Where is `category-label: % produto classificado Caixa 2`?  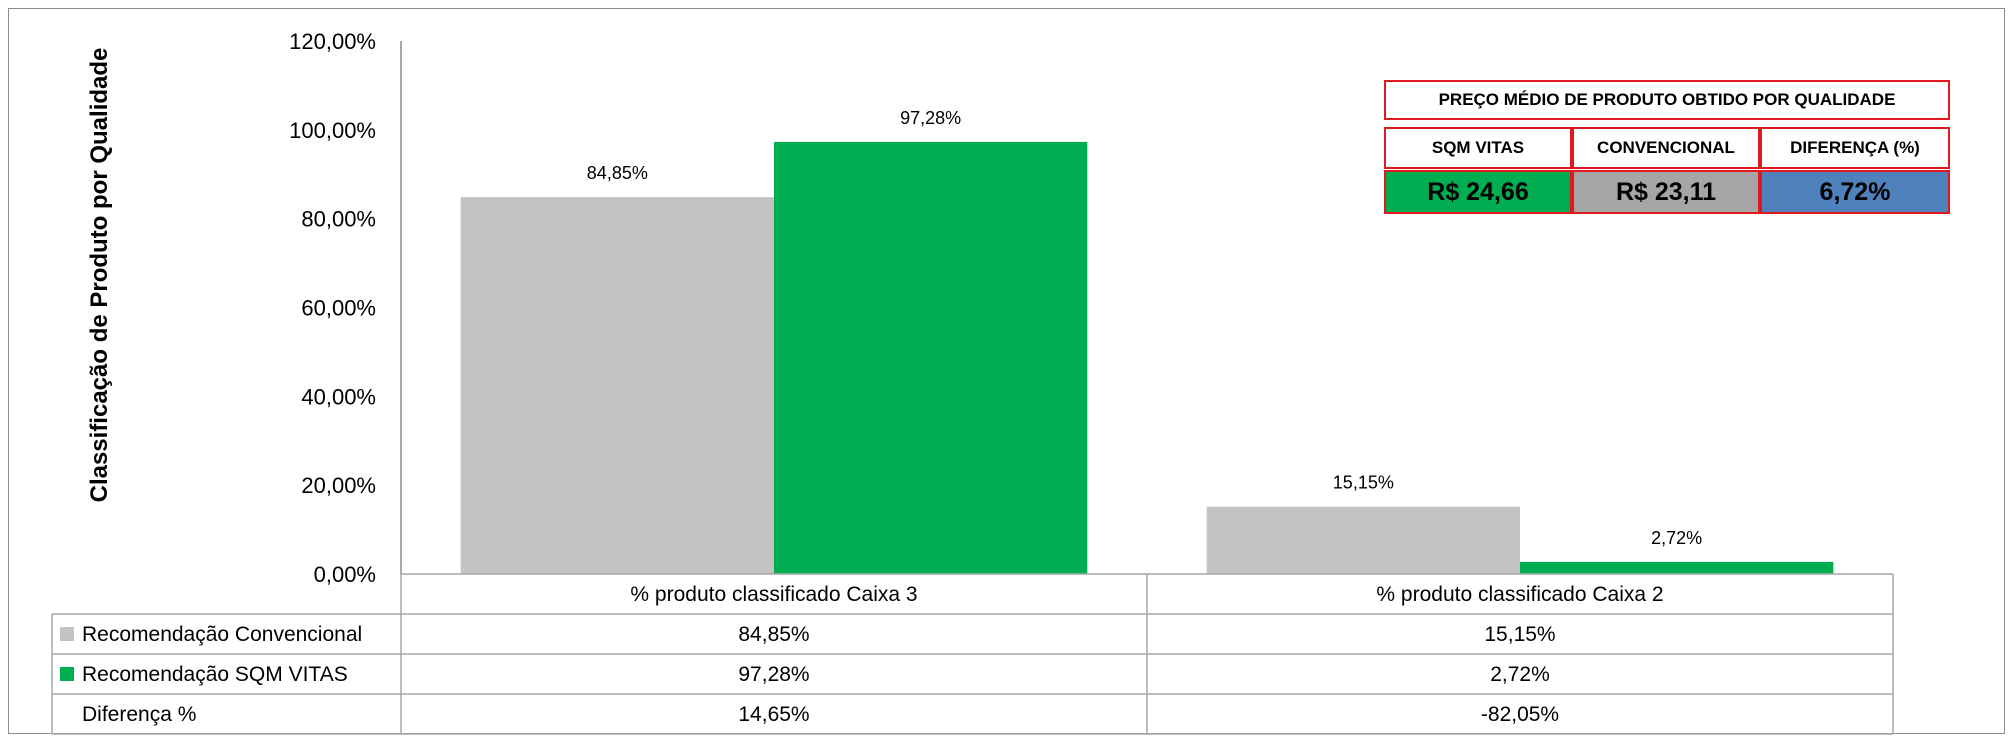 category-label: % produto classificado Caixa 2 is located at coordinates (1519, 594).